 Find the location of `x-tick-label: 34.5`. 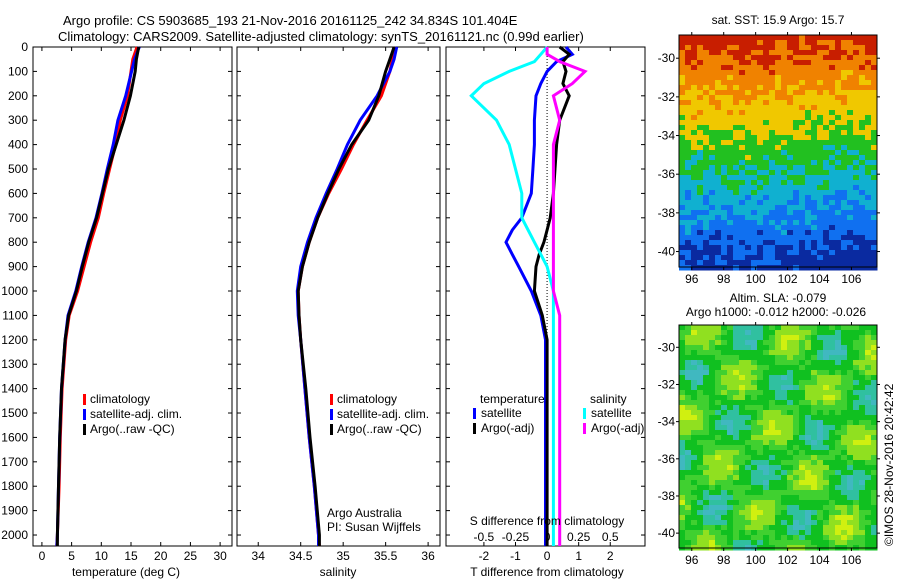

x-tick-label: 34.5 is located at coordinates (301, 556).